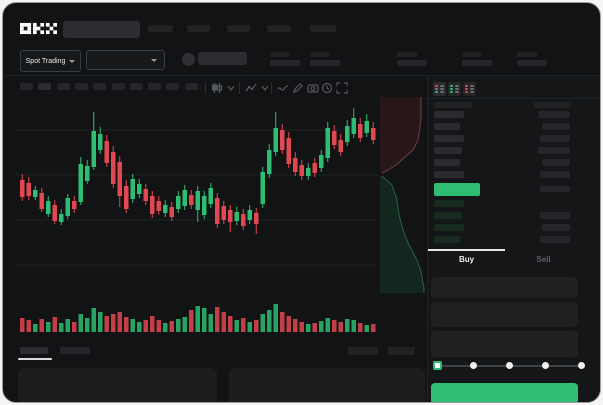 This screenshot has width=603, height=405. I want to click on slider-handle, so click(437, 365).